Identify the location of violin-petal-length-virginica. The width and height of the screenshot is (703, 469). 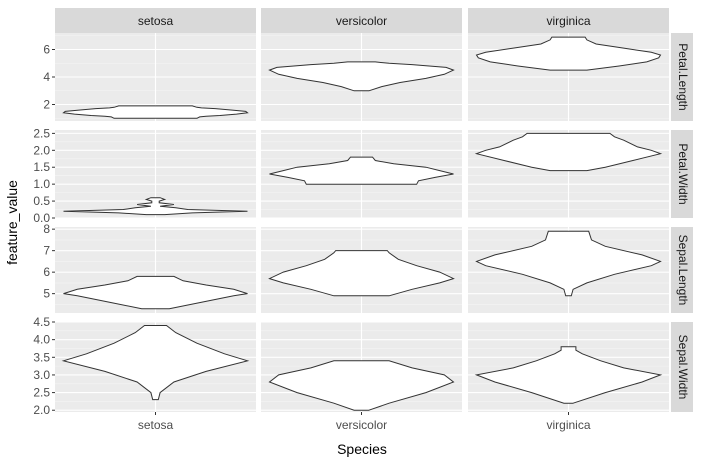
(568, 53).